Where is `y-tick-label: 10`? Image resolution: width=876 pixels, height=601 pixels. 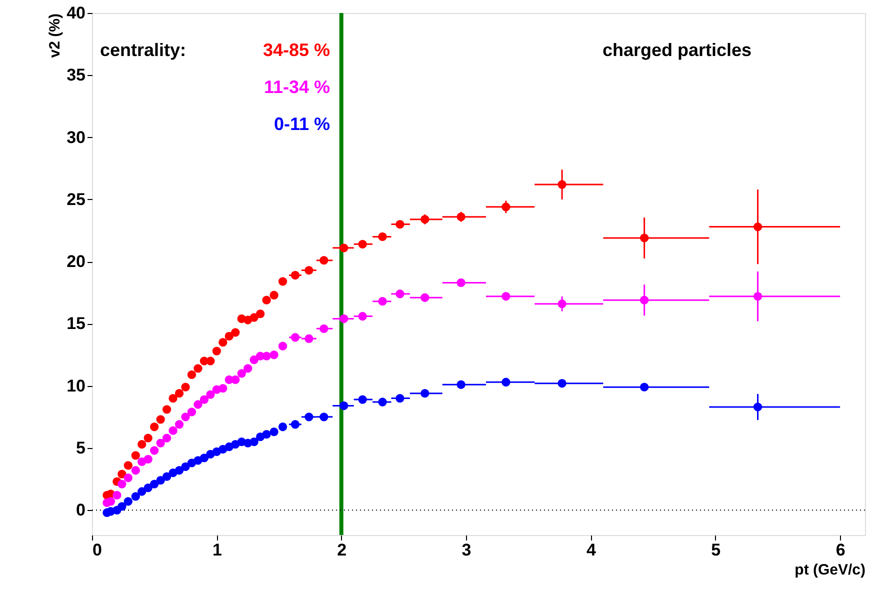
y-tick-label: 10 is located at coordinates (76, 386).